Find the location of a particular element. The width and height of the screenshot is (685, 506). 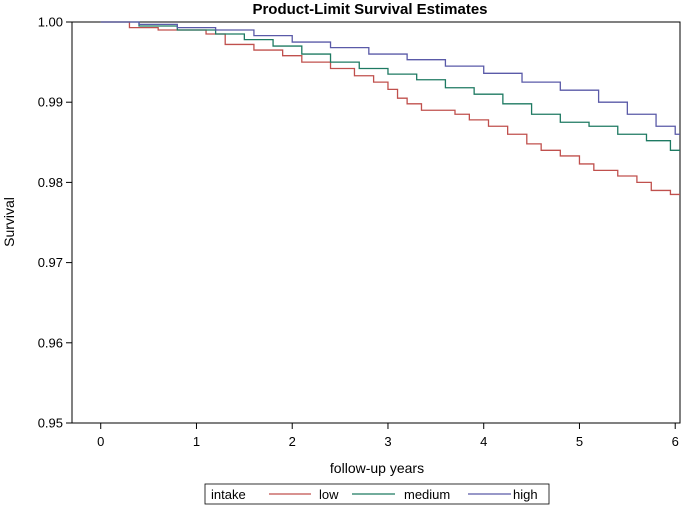

y-axis-label: Survival is located at coordinates (9, 222).